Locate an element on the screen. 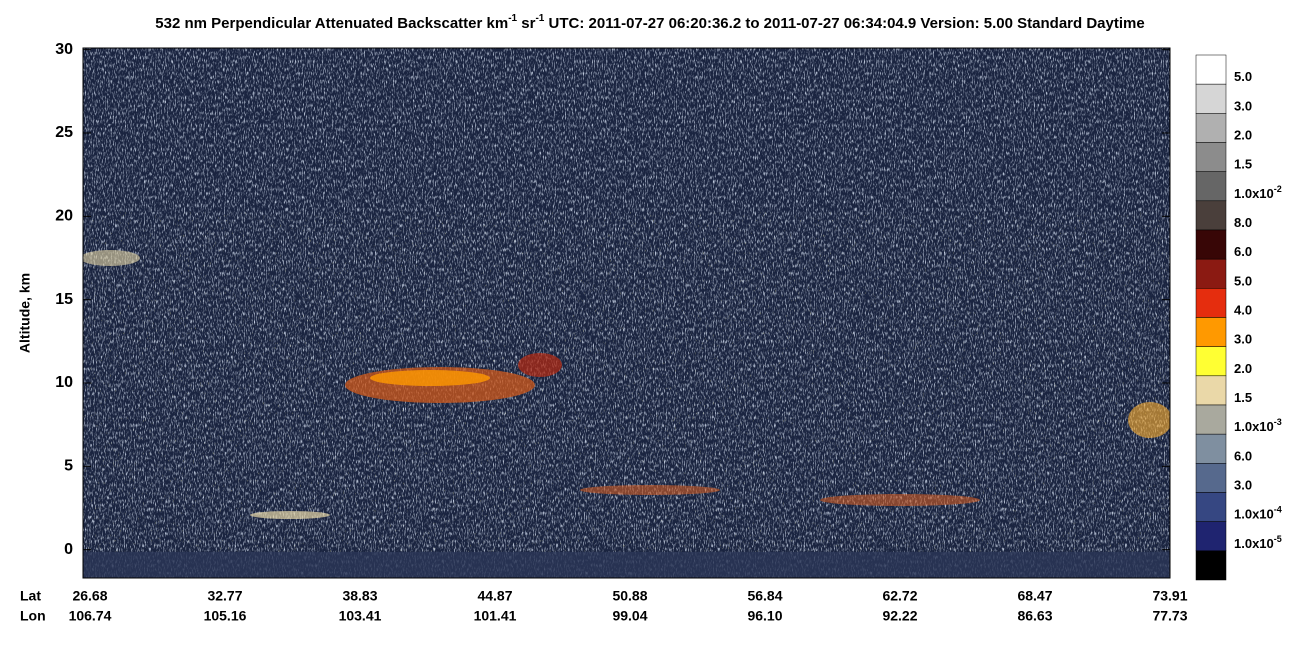  colorbar-label-base: 8.0 is located at coordinates (1243, 222).